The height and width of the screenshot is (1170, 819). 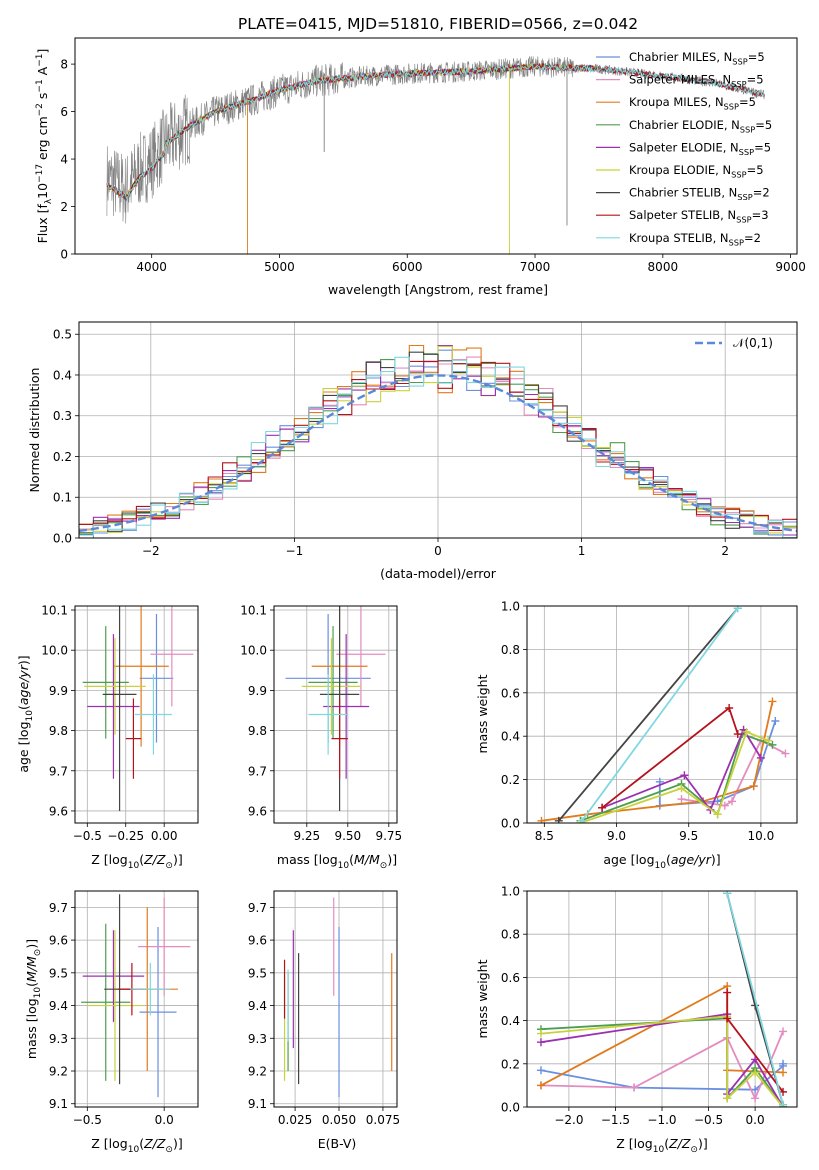 What do you see at coordinates (54, 651) in the screenshot?
I see `y-tick-label: 10.0` at bounding box center [54, 651].